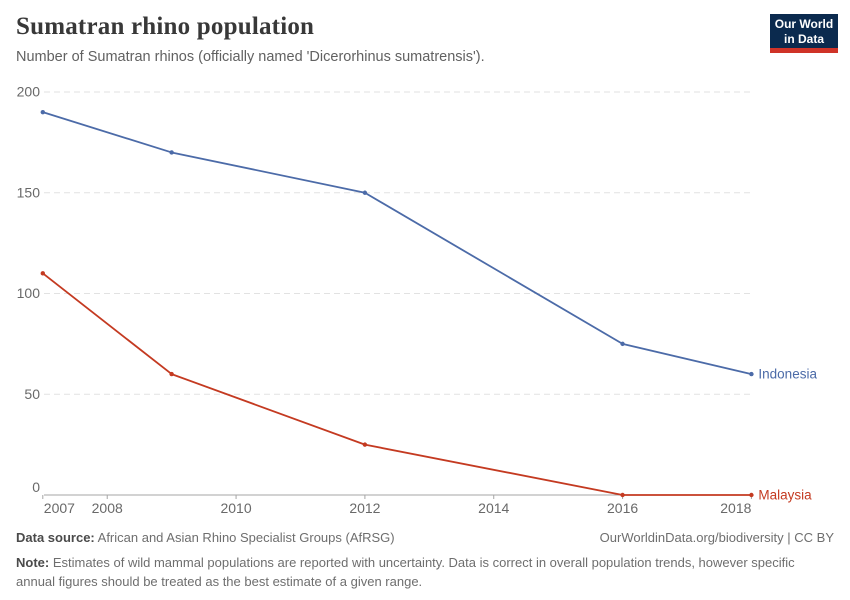 This screenshot has width=850, height=600. What do you see at coordinates (32, 394) in the screenshot?
I see `y-tick-label: 50` at bounding box center [32, 394].